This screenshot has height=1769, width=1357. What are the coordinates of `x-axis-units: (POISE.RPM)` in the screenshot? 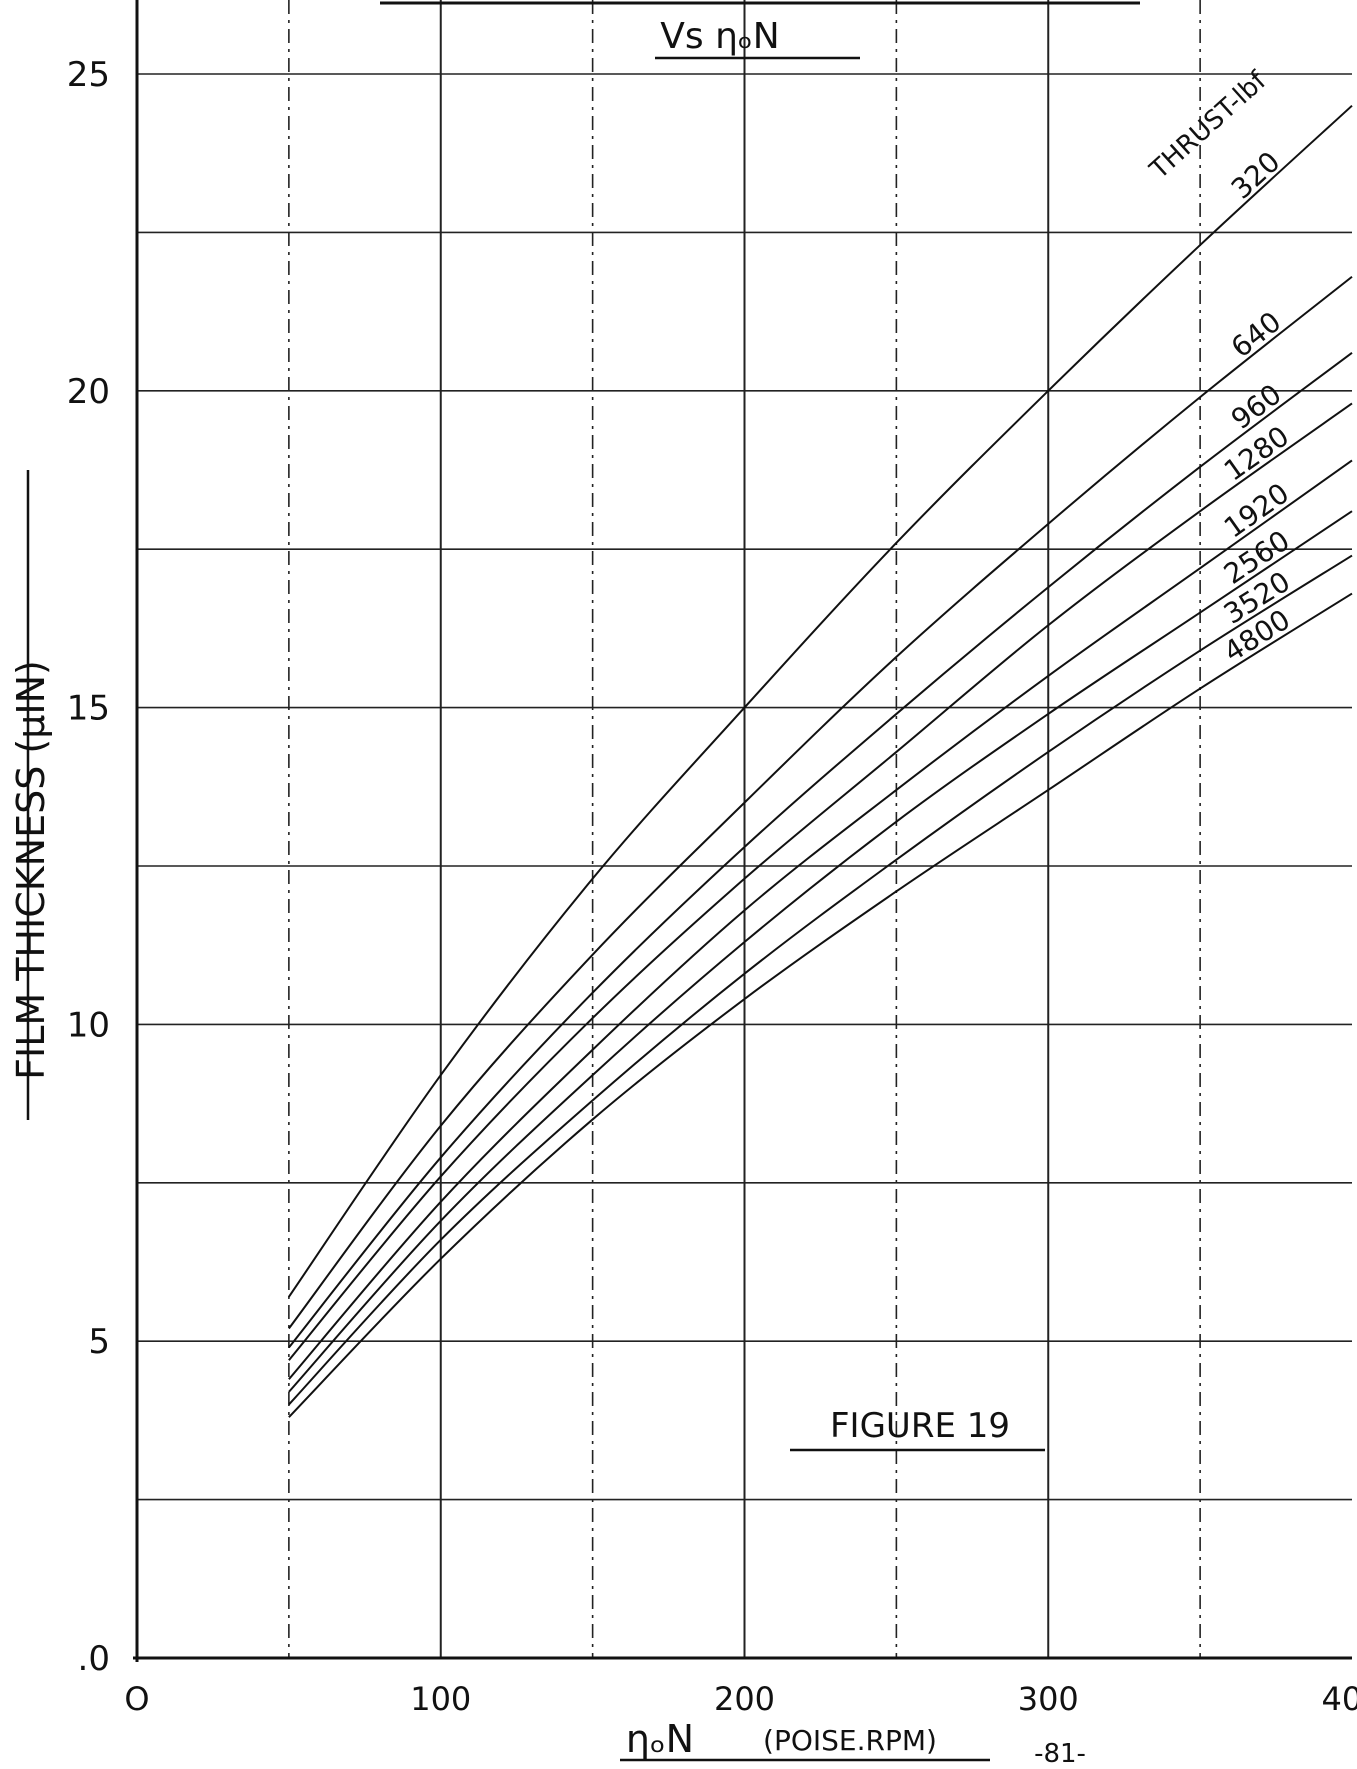 It's located at (850, 1740).